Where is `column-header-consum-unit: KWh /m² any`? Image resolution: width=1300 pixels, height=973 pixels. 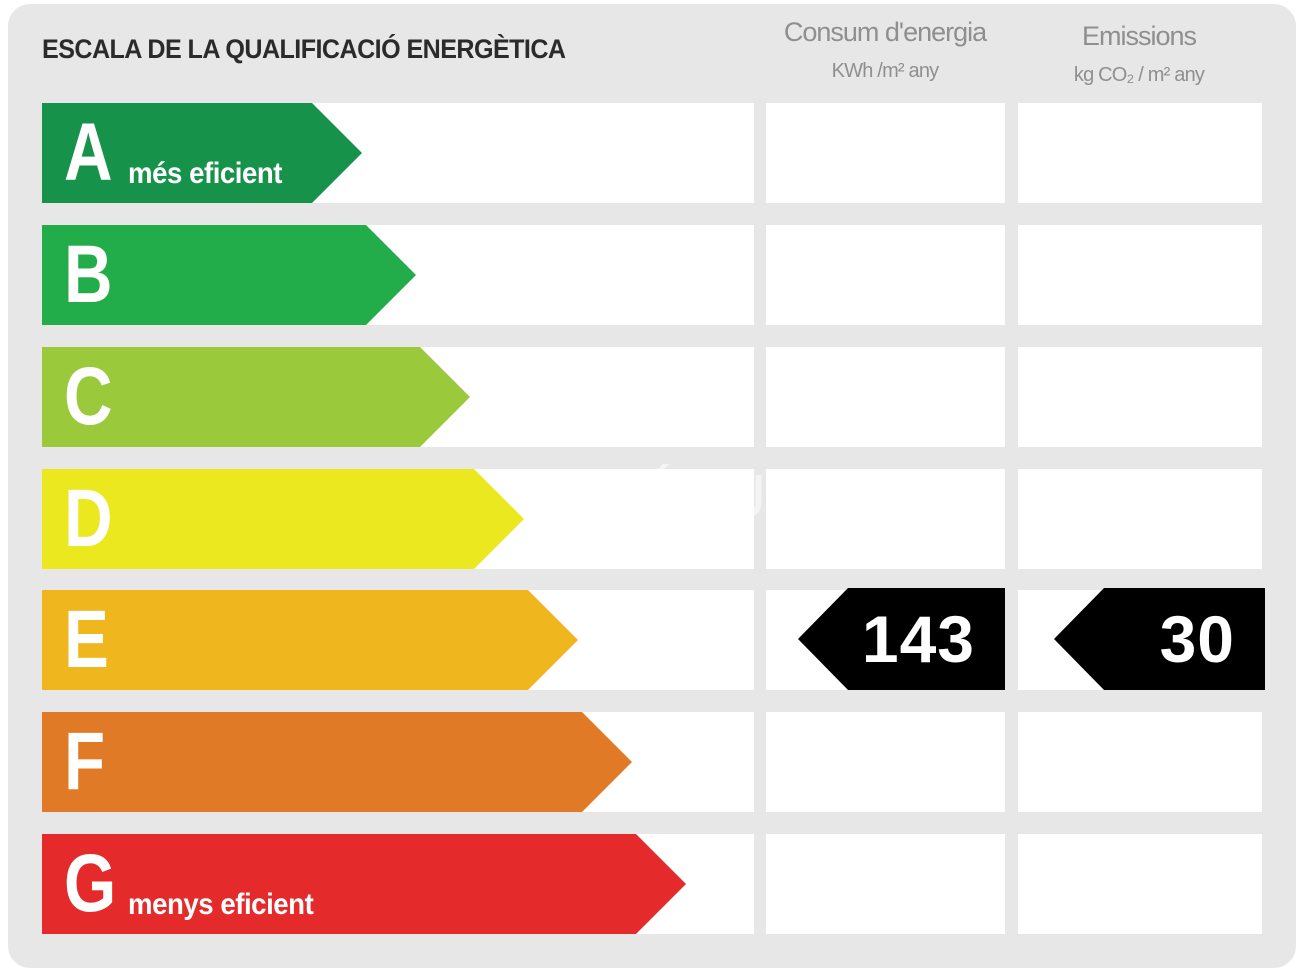
column-header-consum-unit: KWh /m² any is located at coordinates (885, 71).